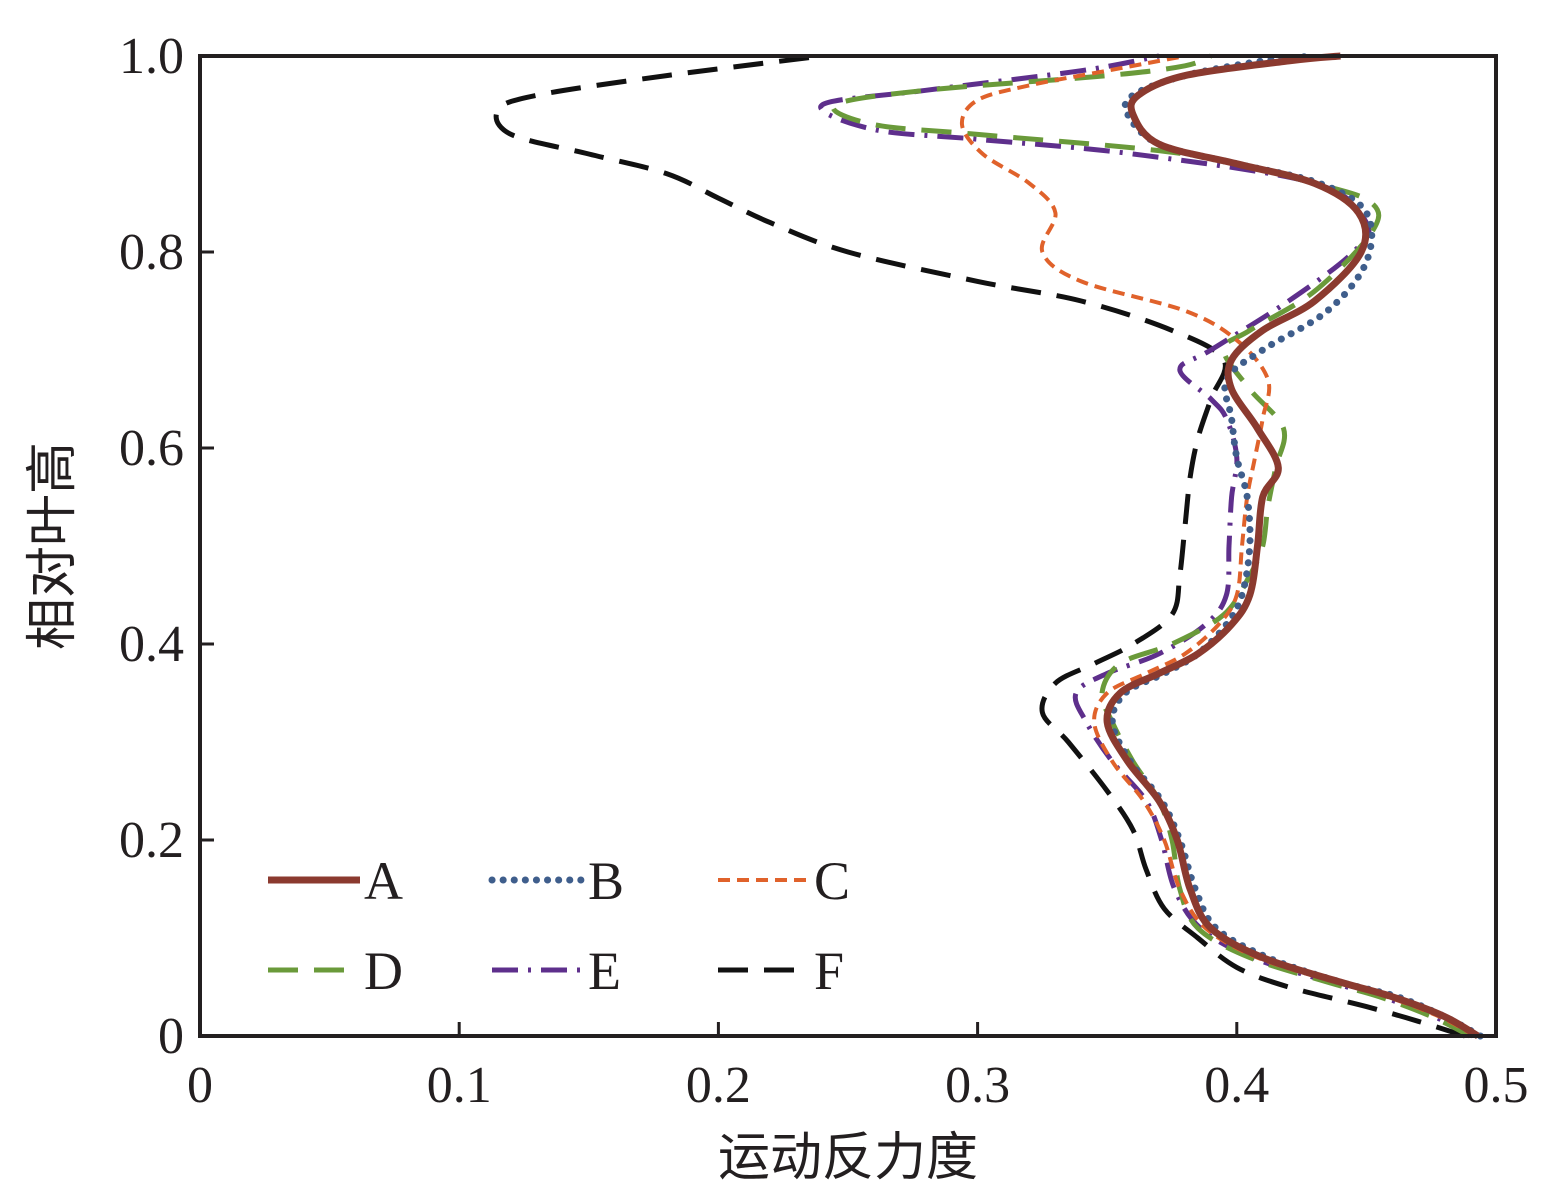 This screenshot has height=1203, width=1546. Describe the element at coordinates (606, 881) in the screenshot. I see `legend-label-B: B` at that location.